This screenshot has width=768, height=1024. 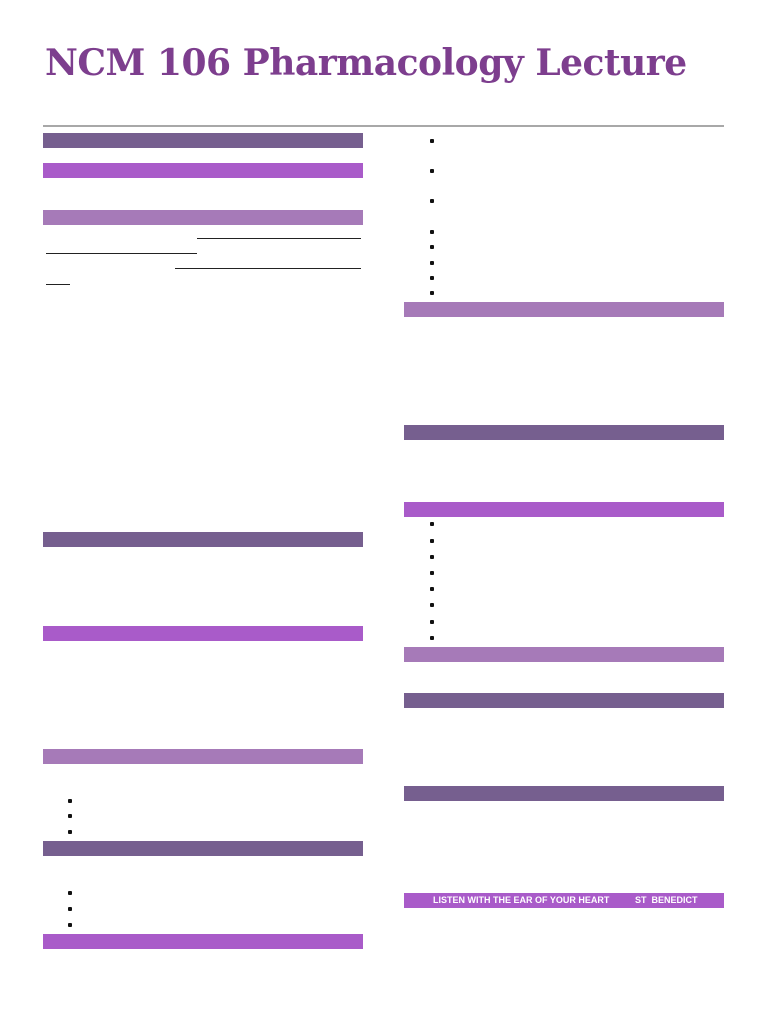 What do you see at coordinates (666, 900) in the screenshot?
I see `footer-author: ST BENEDICT` at bounding box center [666, 900].